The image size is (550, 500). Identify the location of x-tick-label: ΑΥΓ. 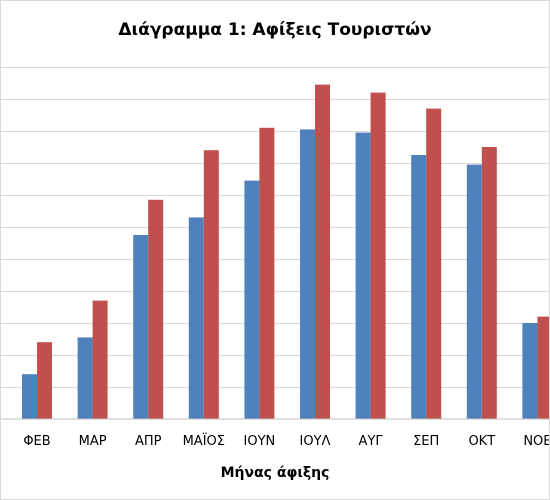
(371, 441).